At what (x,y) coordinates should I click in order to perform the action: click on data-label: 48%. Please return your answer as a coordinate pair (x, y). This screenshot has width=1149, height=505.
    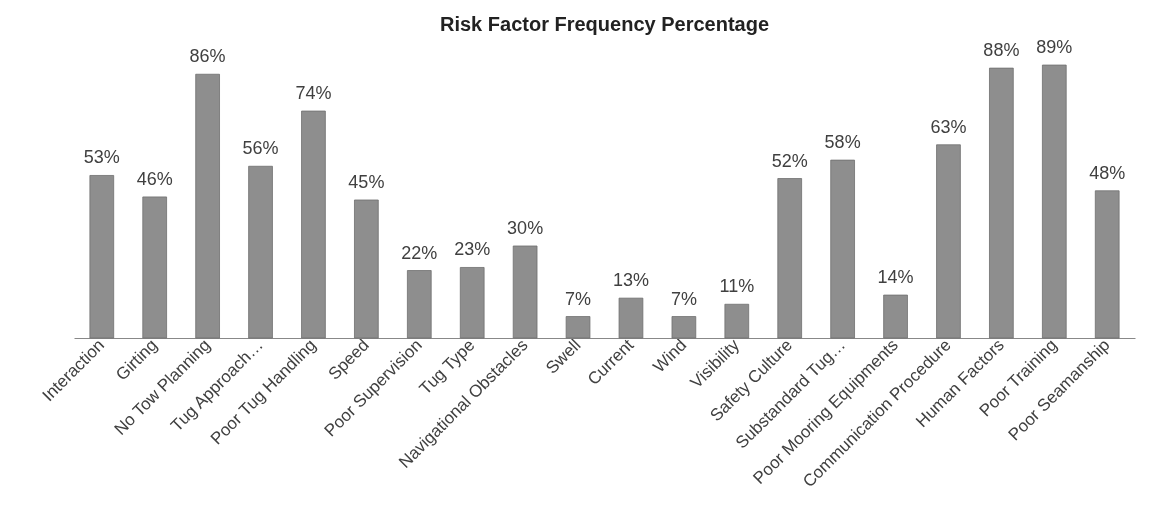
    Looking at the image, I should click on (1107, 172).